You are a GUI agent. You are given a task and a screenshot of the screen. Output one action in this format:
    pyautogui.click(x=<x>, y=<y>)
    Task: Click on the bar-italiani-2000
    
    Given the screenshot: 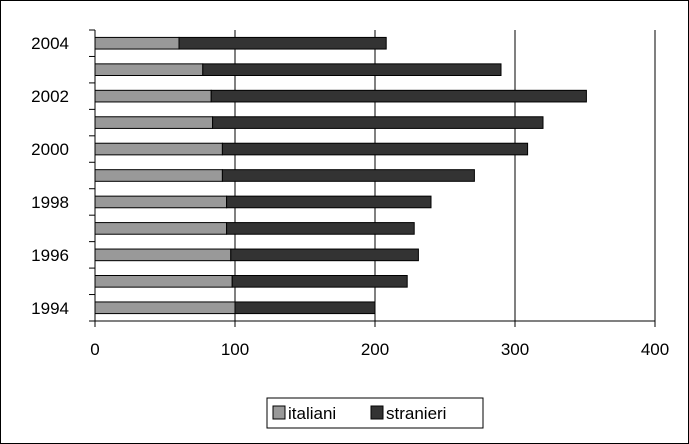 What is the action you would take?
    pyautogui.click(x=158, y=149)
    